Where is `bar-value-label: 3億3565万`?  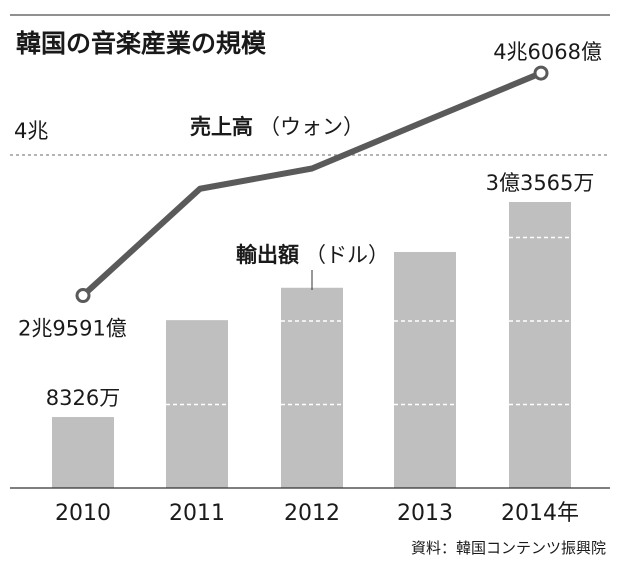
bar-value-label: 3億3565万 is located at coordinates (540, 183).